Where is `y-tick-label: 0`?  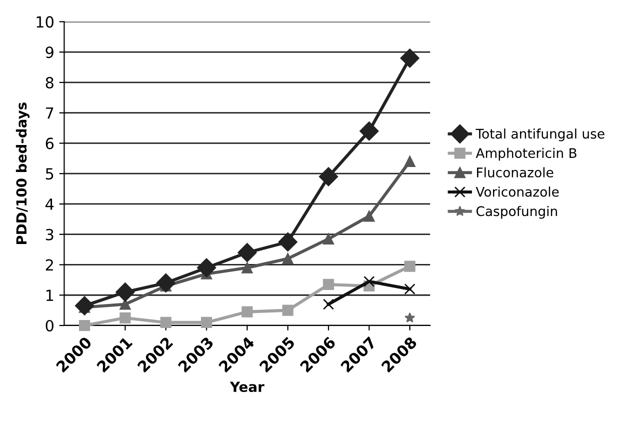
y-tick-label: 0 is located at coordinates (50, 326).